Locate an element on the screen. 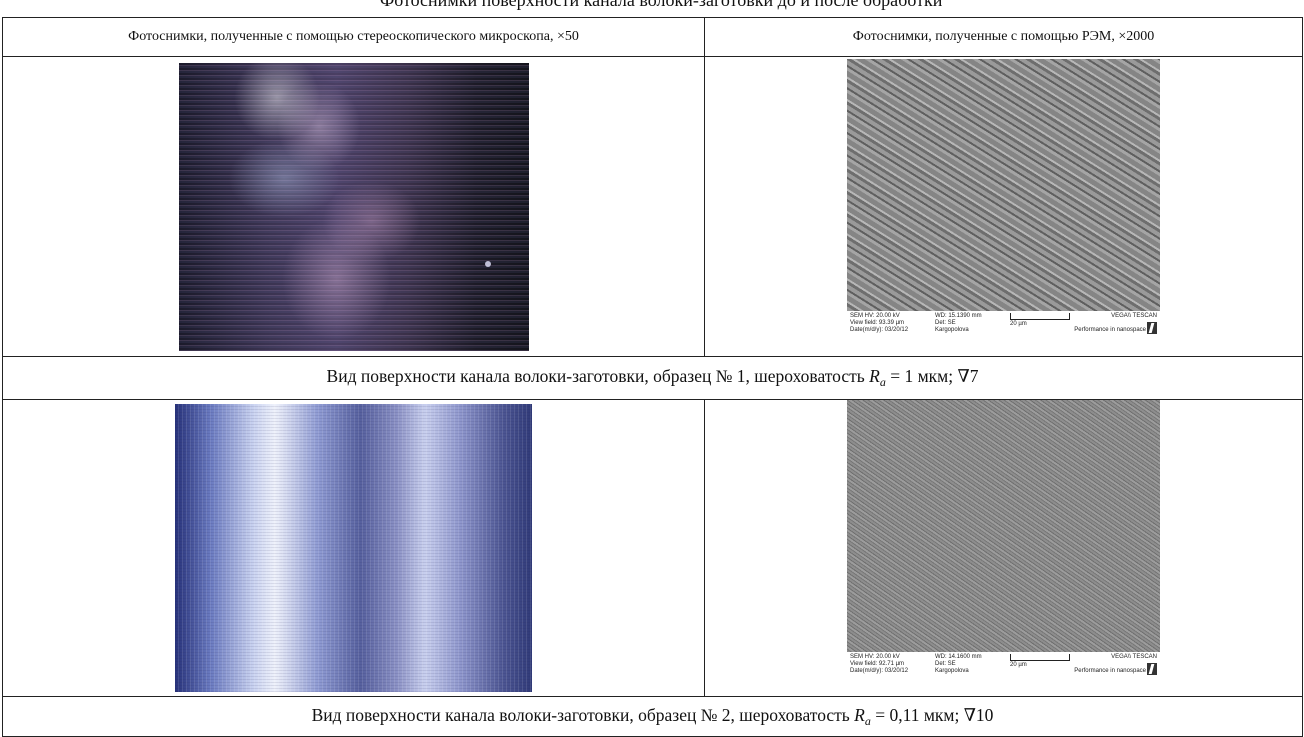 The image size is (1304, 737). sem-view-field: View field: 93.39 µm is located at coordinates (877, 322).